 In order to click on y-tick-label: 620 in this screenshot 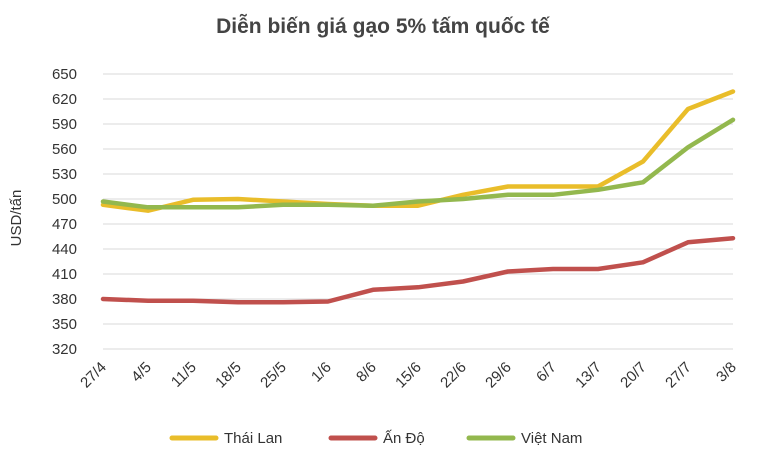, I will do `click(64, 99)`.